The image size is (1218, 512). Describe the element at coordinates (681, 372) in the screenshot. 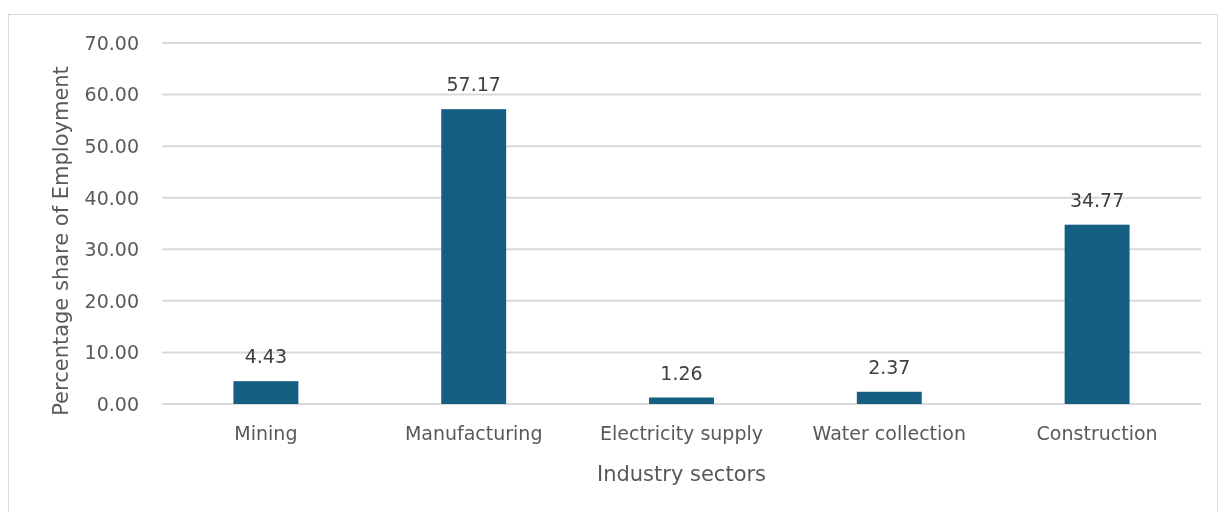

I see `data-label: 1.26` at that location.